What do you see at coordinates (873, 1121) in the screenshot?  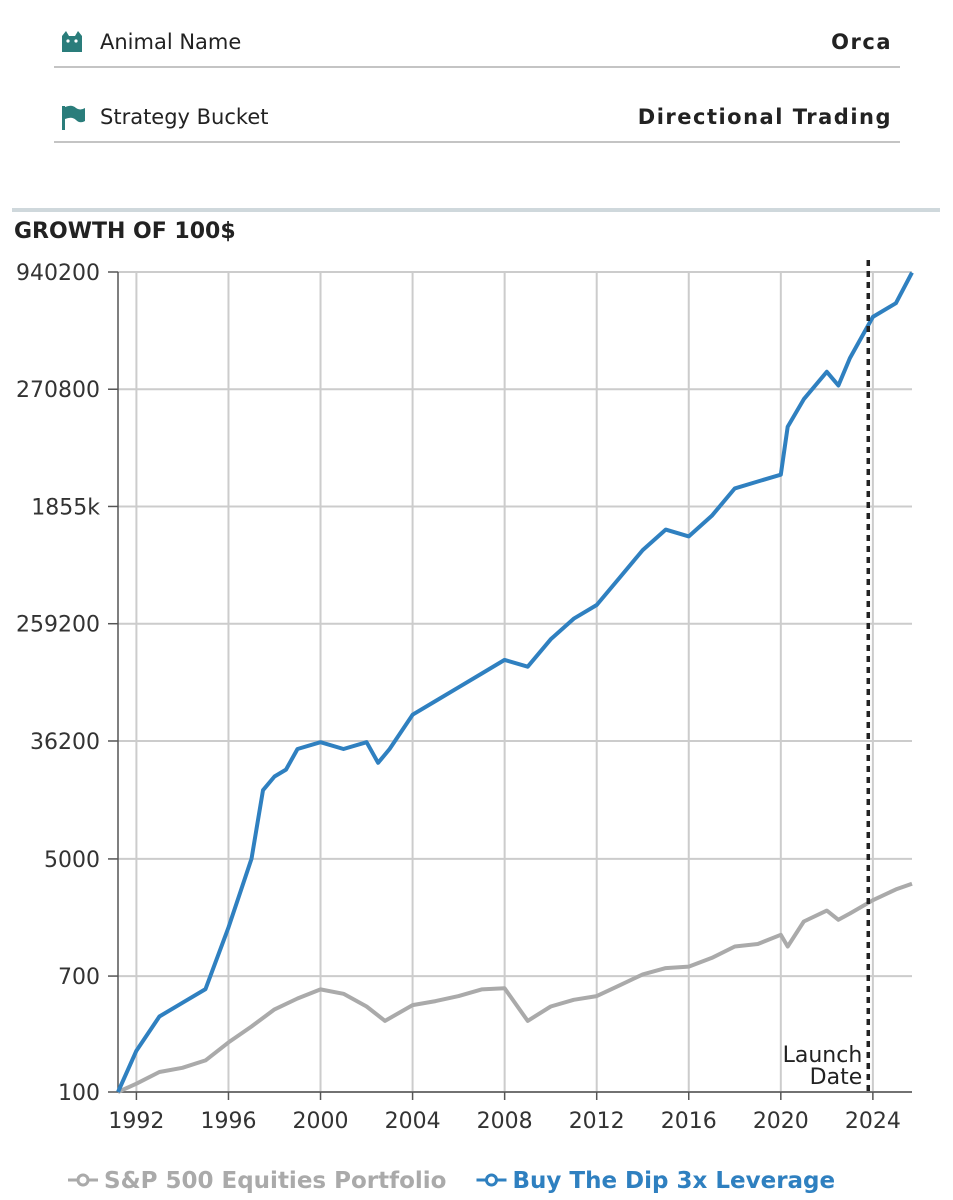 I see `x-tick-label: 2024` at bounding box center [873, 1121].